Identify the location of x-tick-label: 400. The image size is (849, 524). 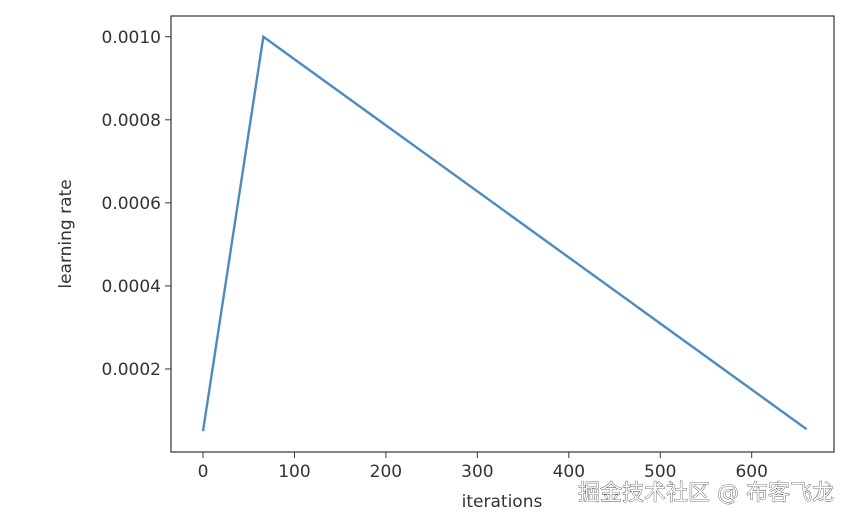
(569, 472).